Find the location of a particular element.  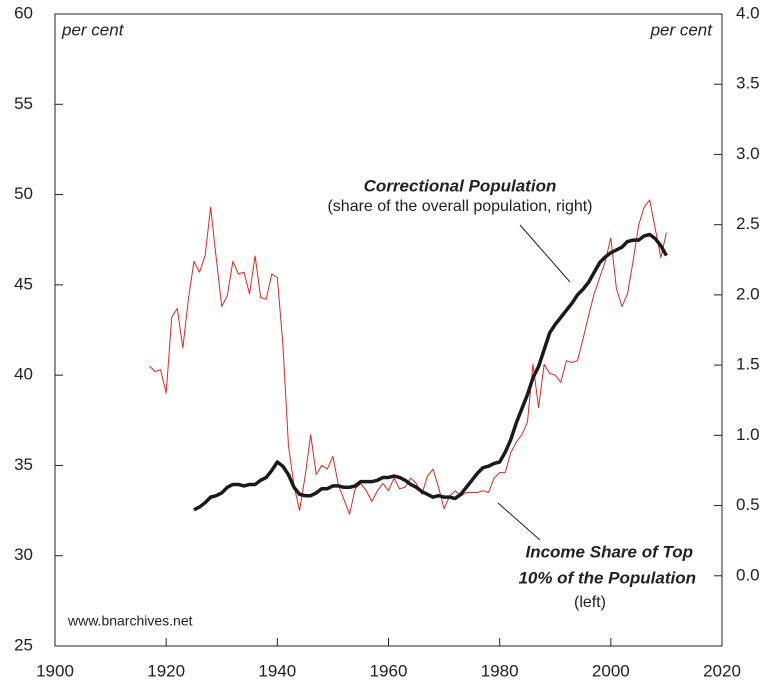

annotation-sub: (share of the overall population, right) is located at coordinates (459, 206).